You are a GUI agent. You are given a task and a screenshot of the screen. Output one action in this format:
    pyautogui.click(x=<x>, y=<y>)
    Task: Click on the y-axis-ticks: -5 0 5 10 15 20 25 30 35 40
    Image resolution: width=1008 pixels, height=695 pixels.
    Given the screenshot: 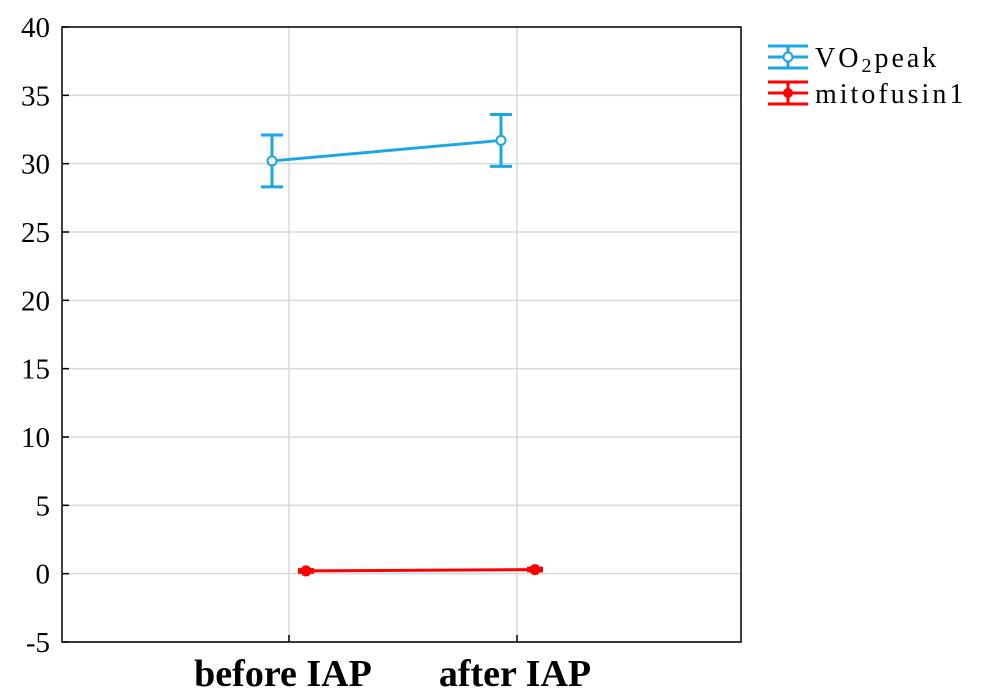 What is the action you would take?
    pyautogui.click(x=45, y=335)
    